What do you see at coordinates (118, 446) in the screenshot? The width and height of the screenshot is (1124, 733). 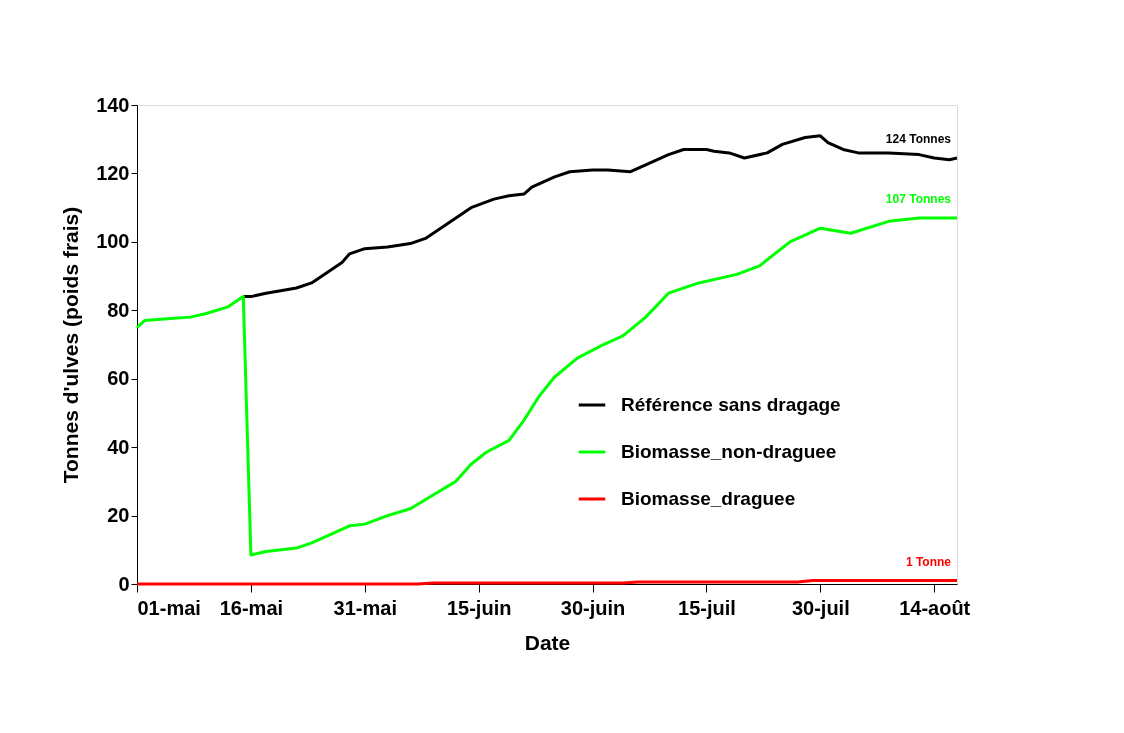 I see `y-tick-label: 40` at bounding box center [118, 446].